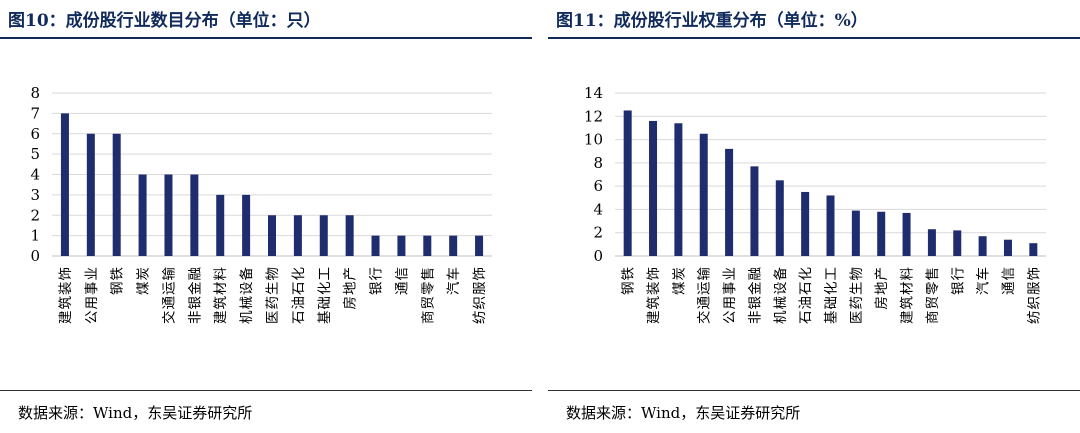  I want to click on y-tick-label: 7, so click(35, 113).